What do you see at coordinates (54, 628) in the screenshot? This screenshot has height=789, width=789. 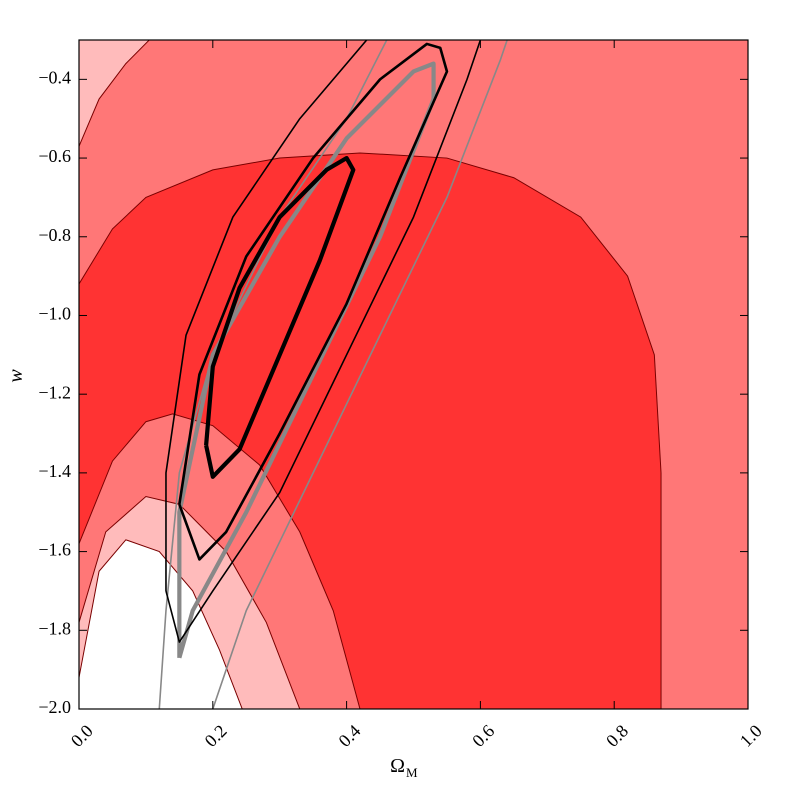 I see `y-tick-label: −1.8` at bounding box center [54, 628].